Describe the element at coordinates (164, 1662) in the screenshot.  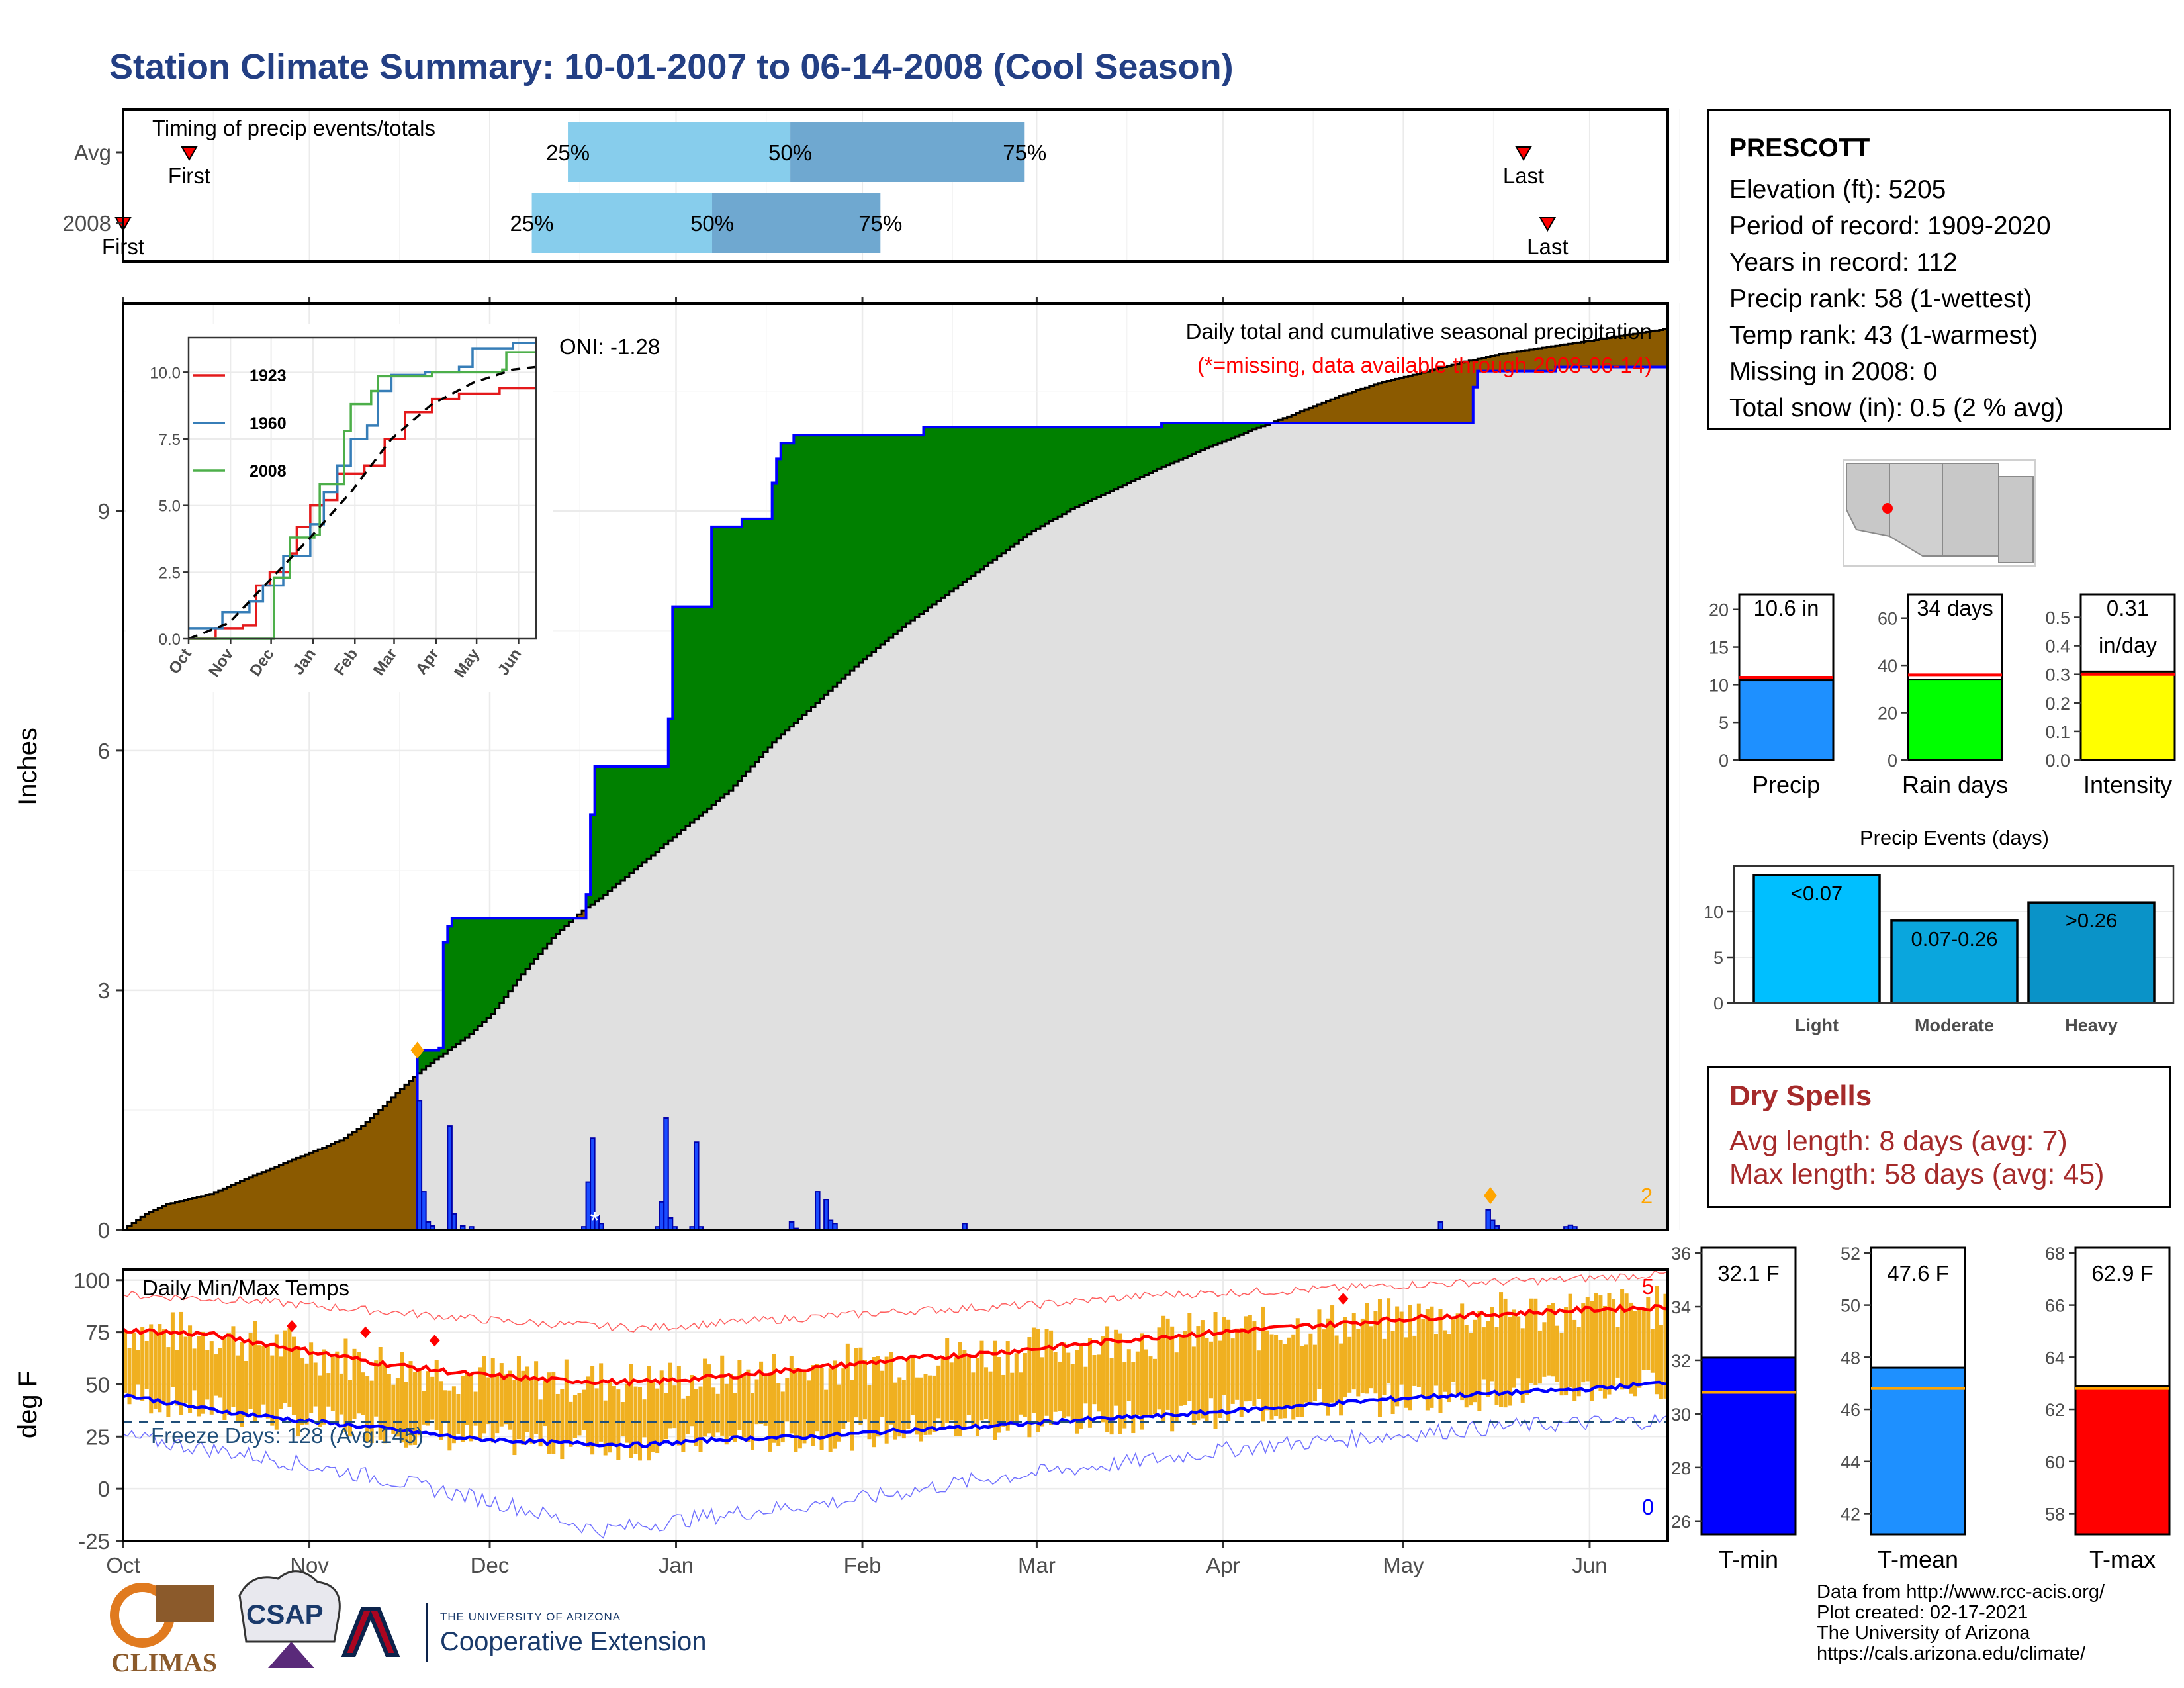
I see `climas-logo-text: CLIMAS` at that location.